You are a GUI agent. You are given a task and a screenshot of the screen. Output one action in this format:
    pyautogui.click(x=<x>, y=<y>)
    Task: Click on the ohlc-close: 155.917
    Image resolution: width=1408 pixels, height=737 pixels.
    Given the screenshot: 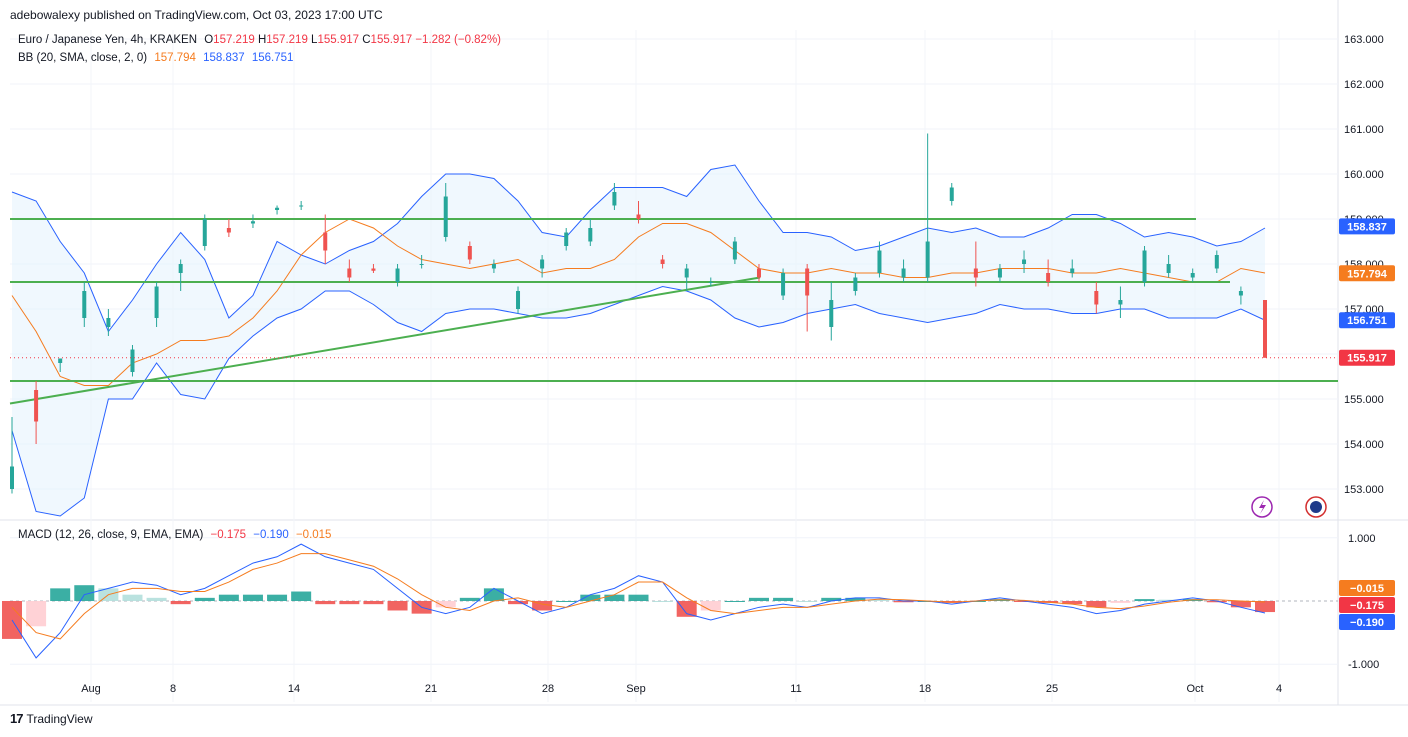 What is the action you would take?
    pyautogui.click(x=391, y=40)
    